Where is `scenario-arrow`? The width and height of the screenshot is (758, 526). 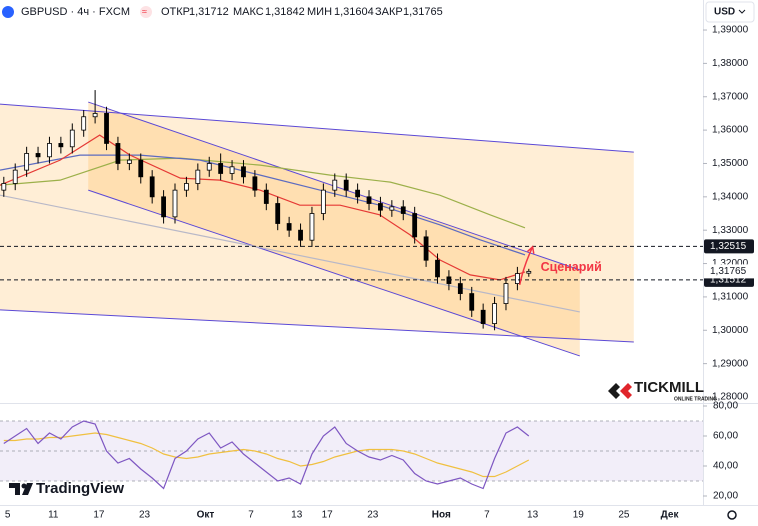 scenario-arrow is located at coordinates (526, 266).